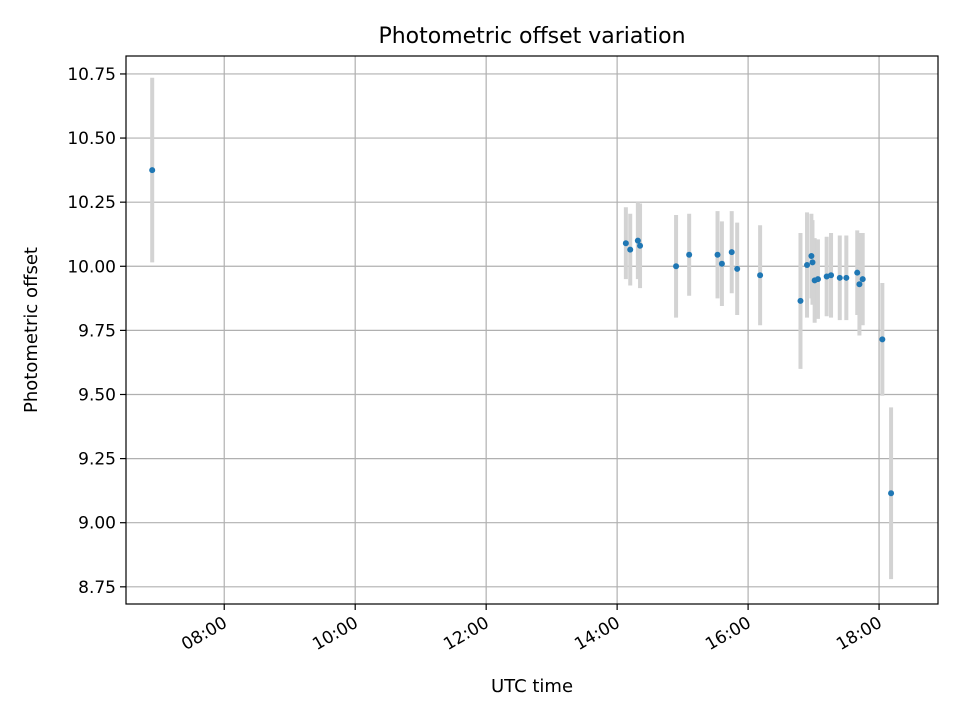  What do you see at coordinates (531, 36) in the screenshot?
I see `chart-title: Photometric offset variation` at bounding box center [531, 36].